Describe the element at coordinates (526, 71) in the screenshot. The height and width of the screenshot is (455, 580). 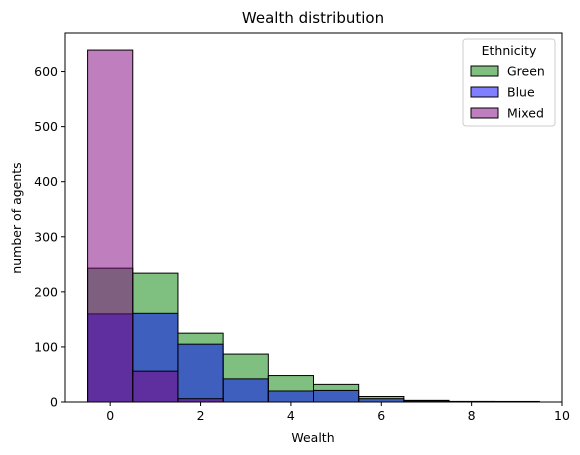
I see `legend-label-green: Green` at that location.